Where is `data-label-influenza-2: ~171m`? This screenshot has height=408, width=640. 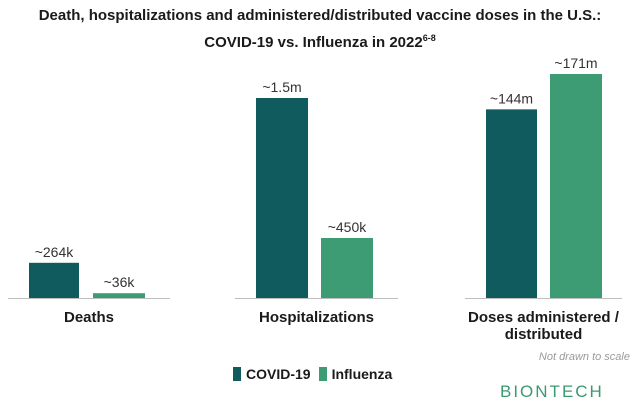 data-label-influenza-2: ~171m is located at coordinates (575, 63).